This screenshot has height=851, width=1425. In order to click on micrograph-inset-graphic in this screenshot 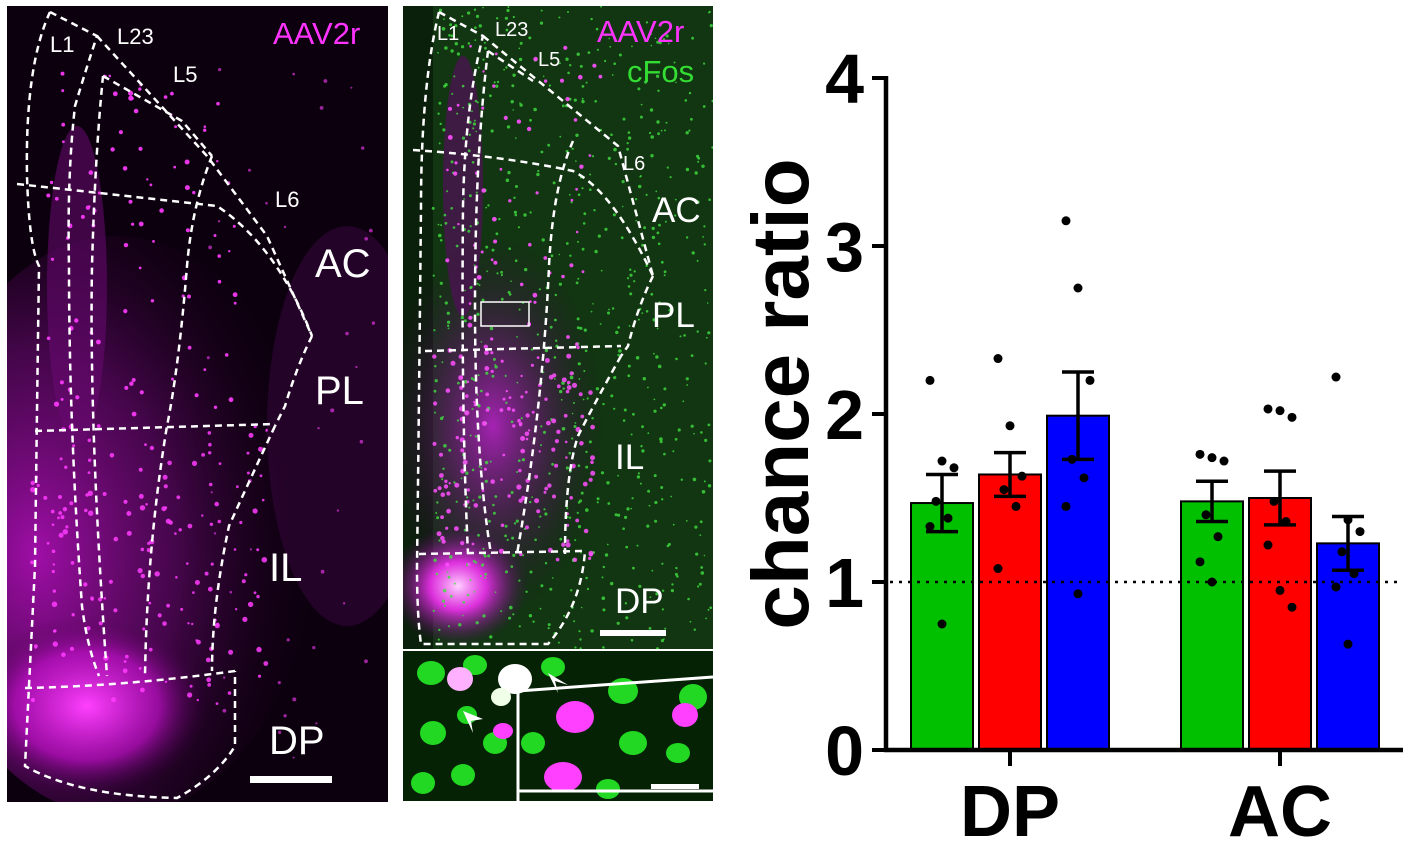, I will do `click(558, 726)`.